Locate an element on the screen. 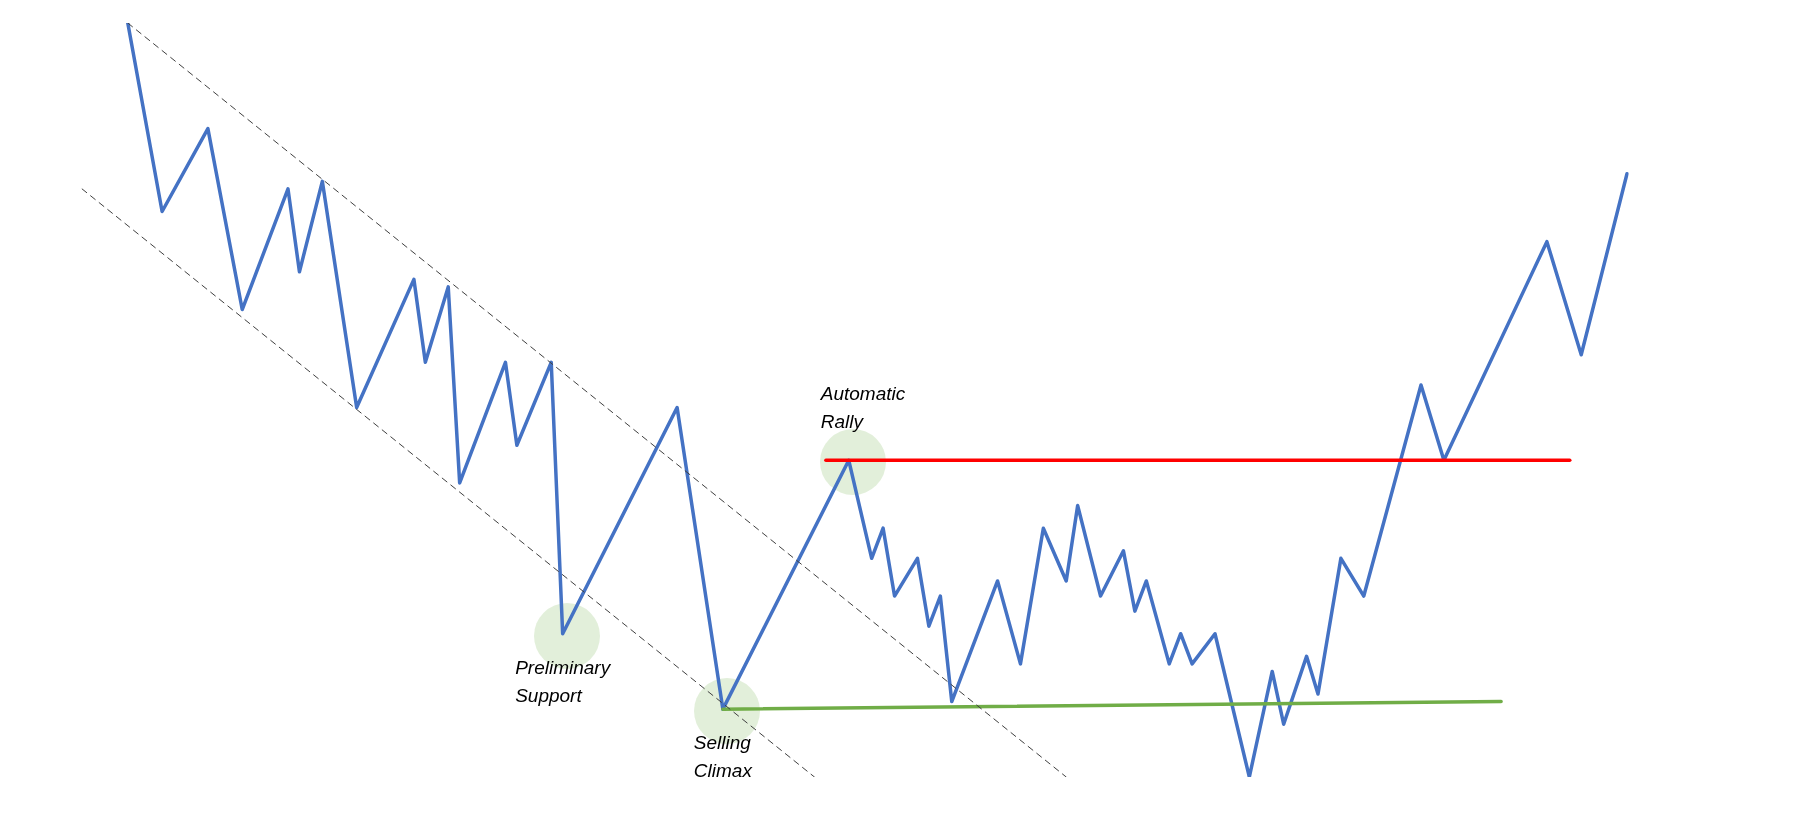  annotation: Automatic Rally is located at coordinates (862, 408).